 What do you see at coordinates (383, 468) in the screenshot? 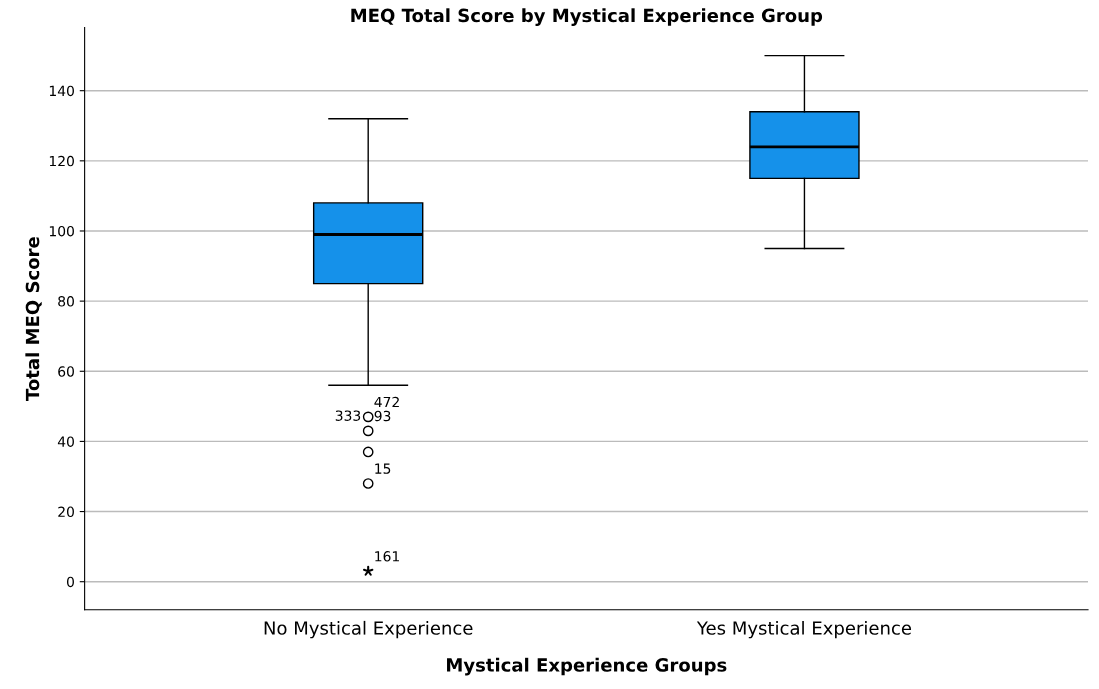
I see `annotation: 15` at bounding box center [383, 468].